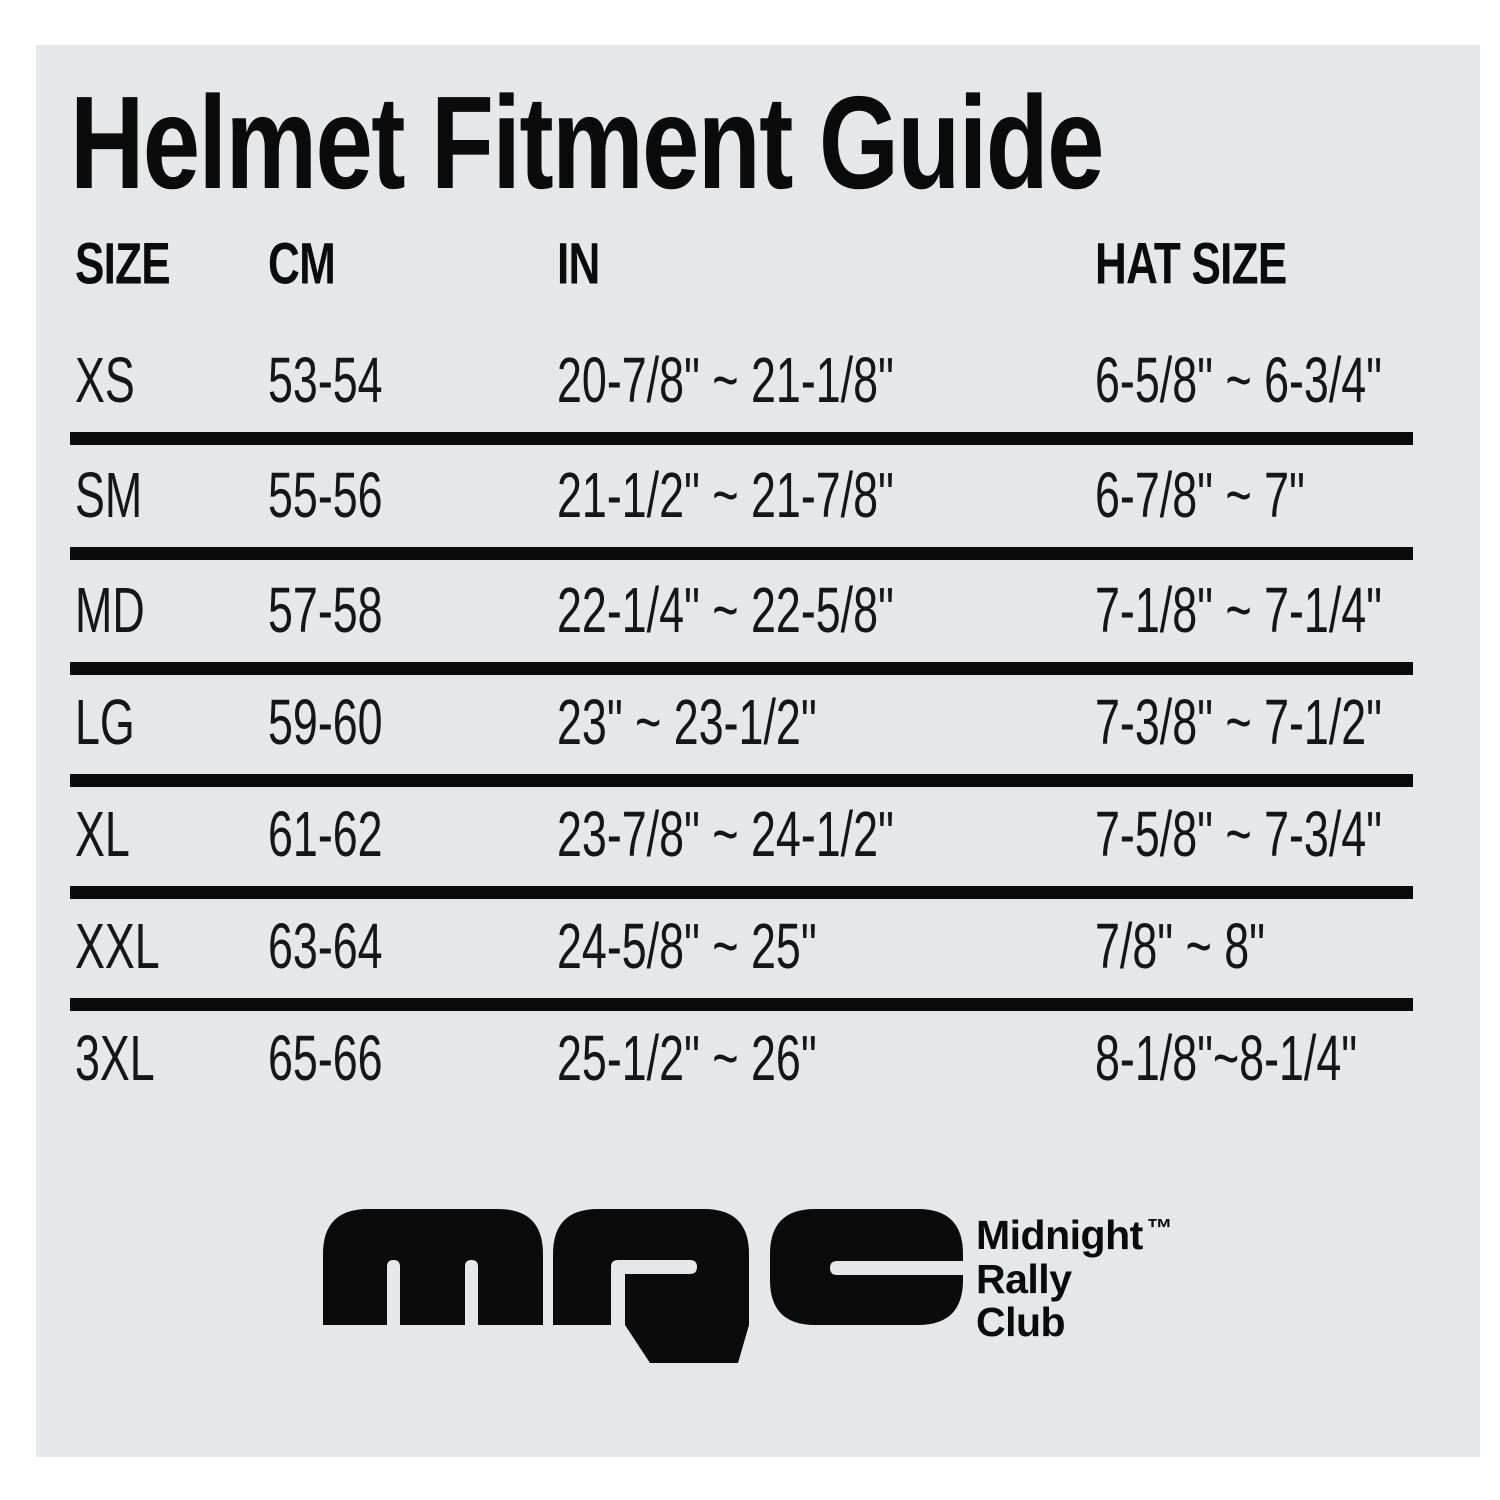 The image size is (1500, 1500). Describe the element at coordinates (325, 610) in the screenshot. I see `cm-cell: 57-58` at that location.